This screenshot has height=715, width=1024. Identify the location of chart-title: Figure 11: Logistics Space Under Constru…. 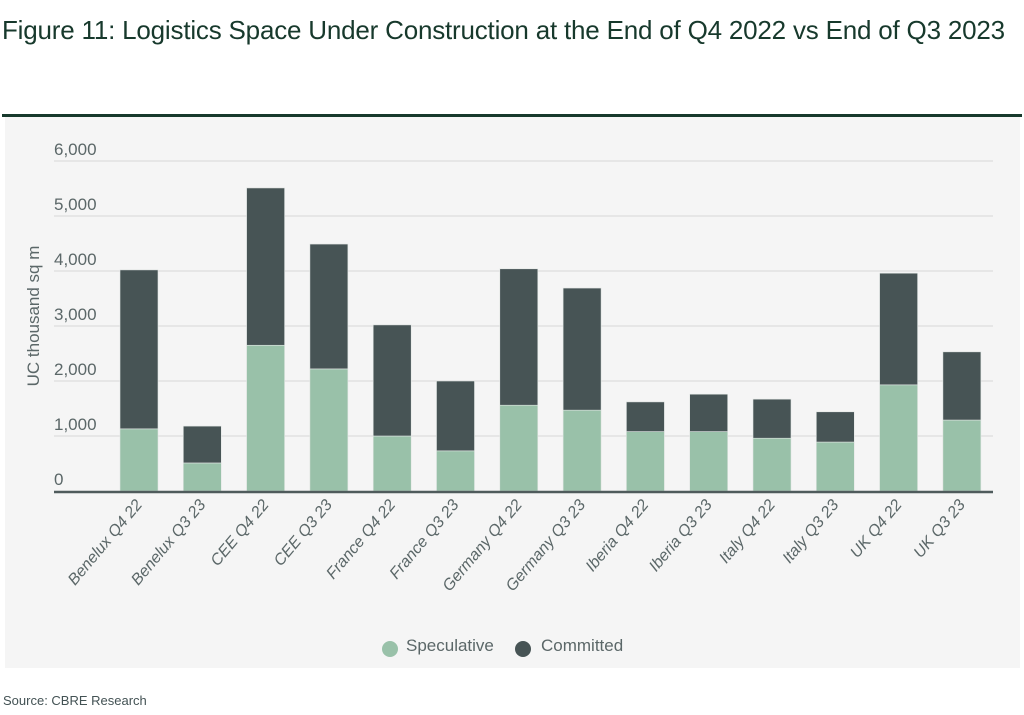
(503, 30).